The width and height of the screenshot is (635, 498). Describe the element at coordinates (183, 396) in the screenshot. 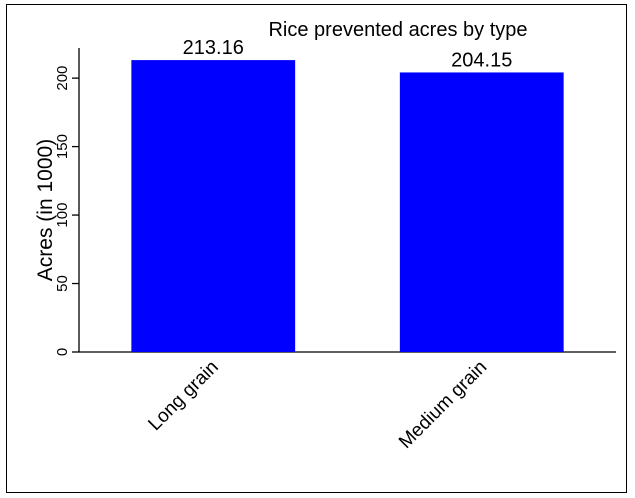

I see `x-tick-label: Long grain` at that location.